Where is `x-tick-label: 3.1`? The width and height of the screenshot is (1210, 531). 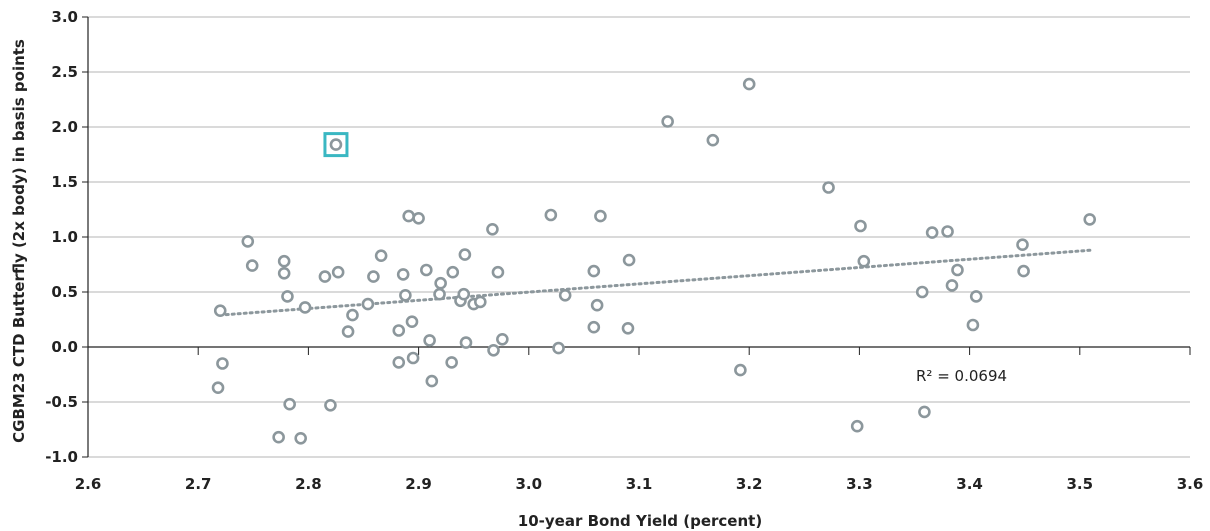 x-tick-label: 3.1 is located at coordinates (639, 484).